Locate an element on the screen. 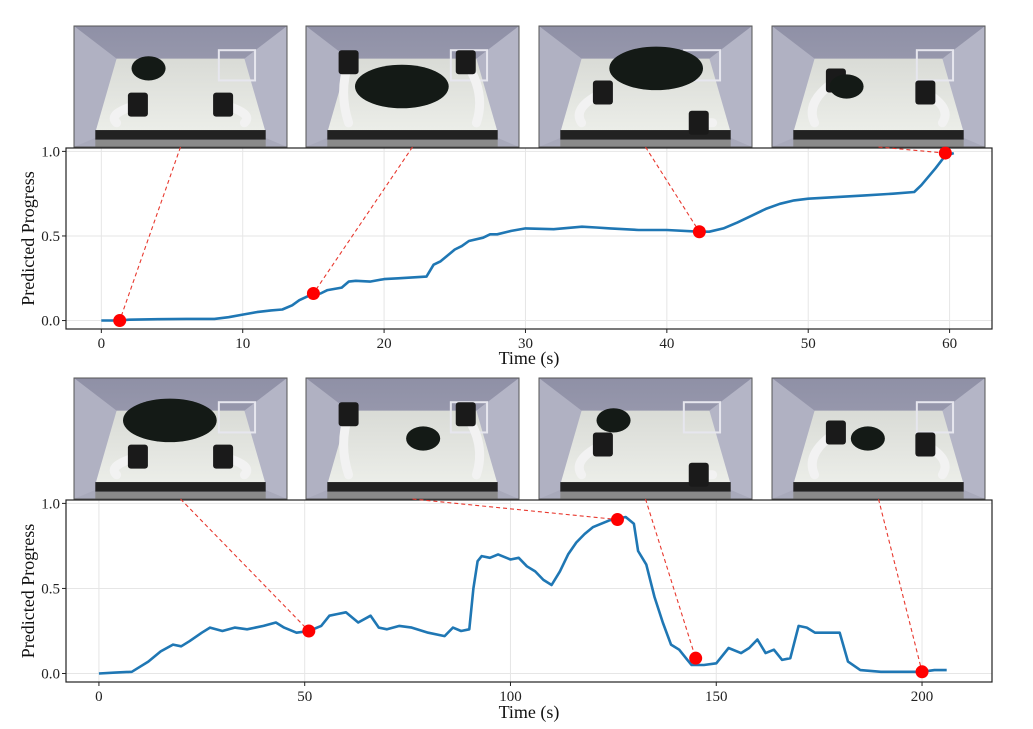 Image resolution: width=1033 pixels, height=729 pixels. x-tick-label: 10 is located at coordinates (242, 344).